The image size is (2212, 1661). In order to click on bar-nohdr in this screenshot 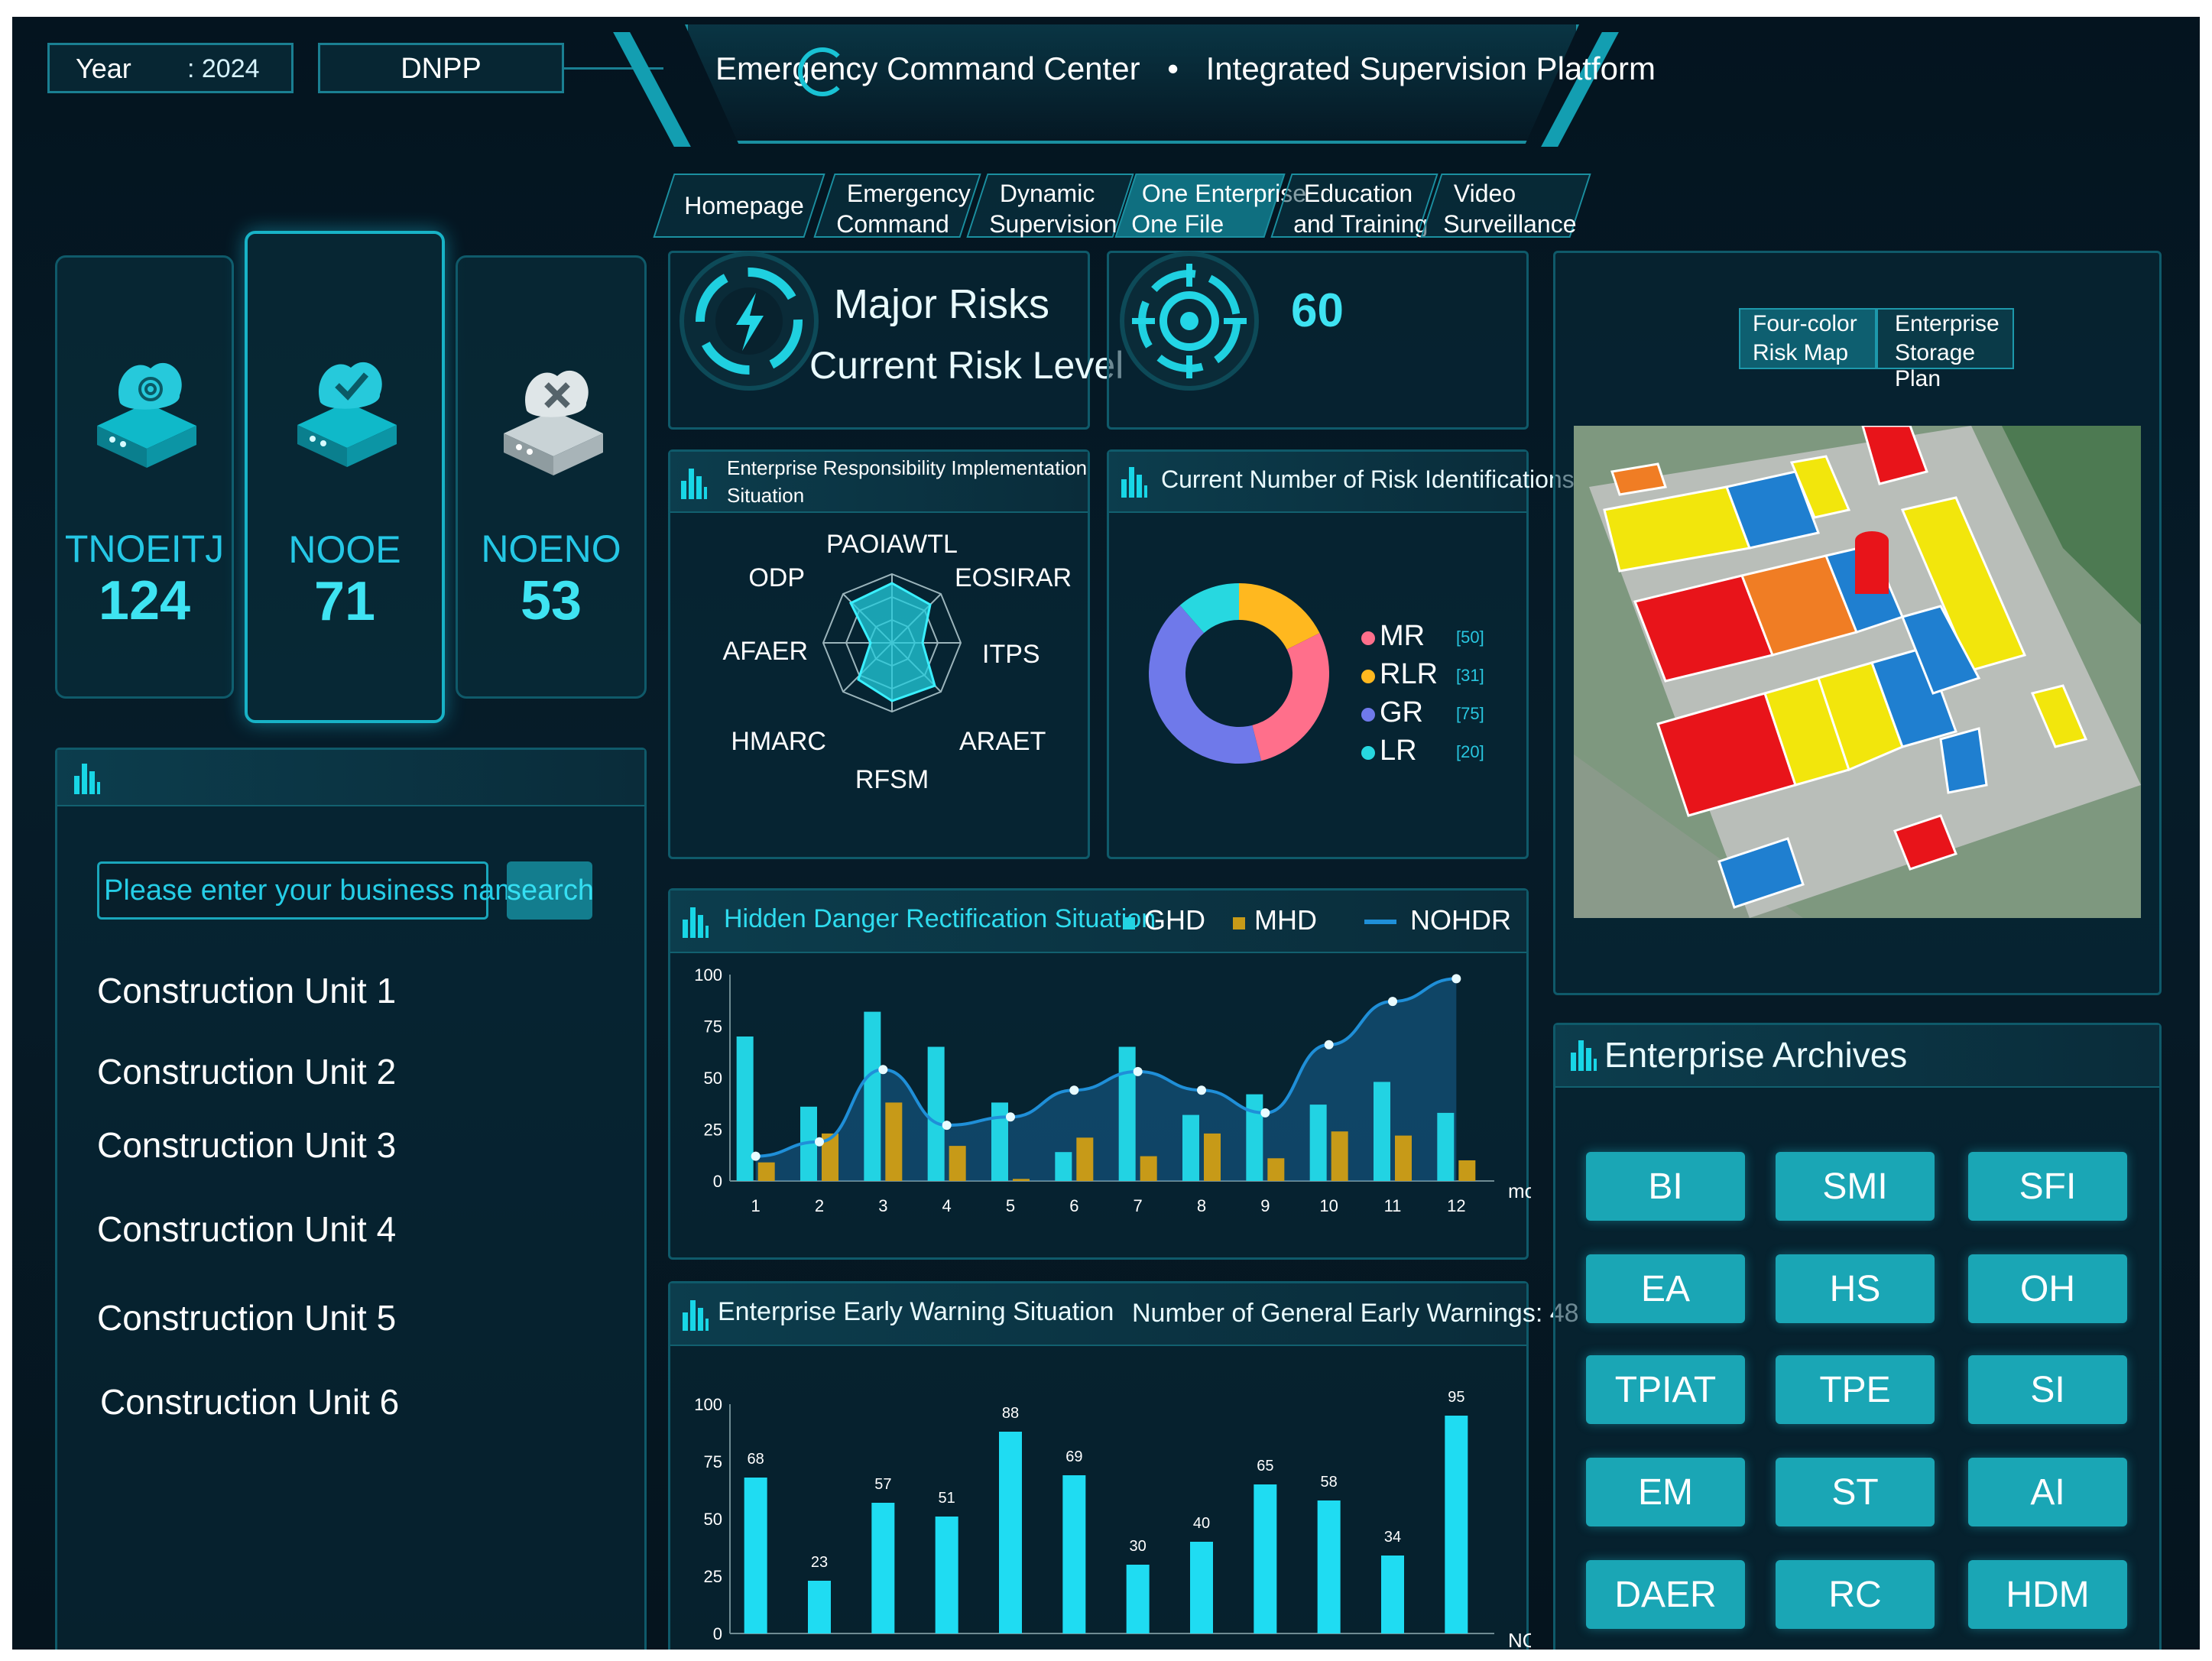, I will do `click(1329, 1567)`.